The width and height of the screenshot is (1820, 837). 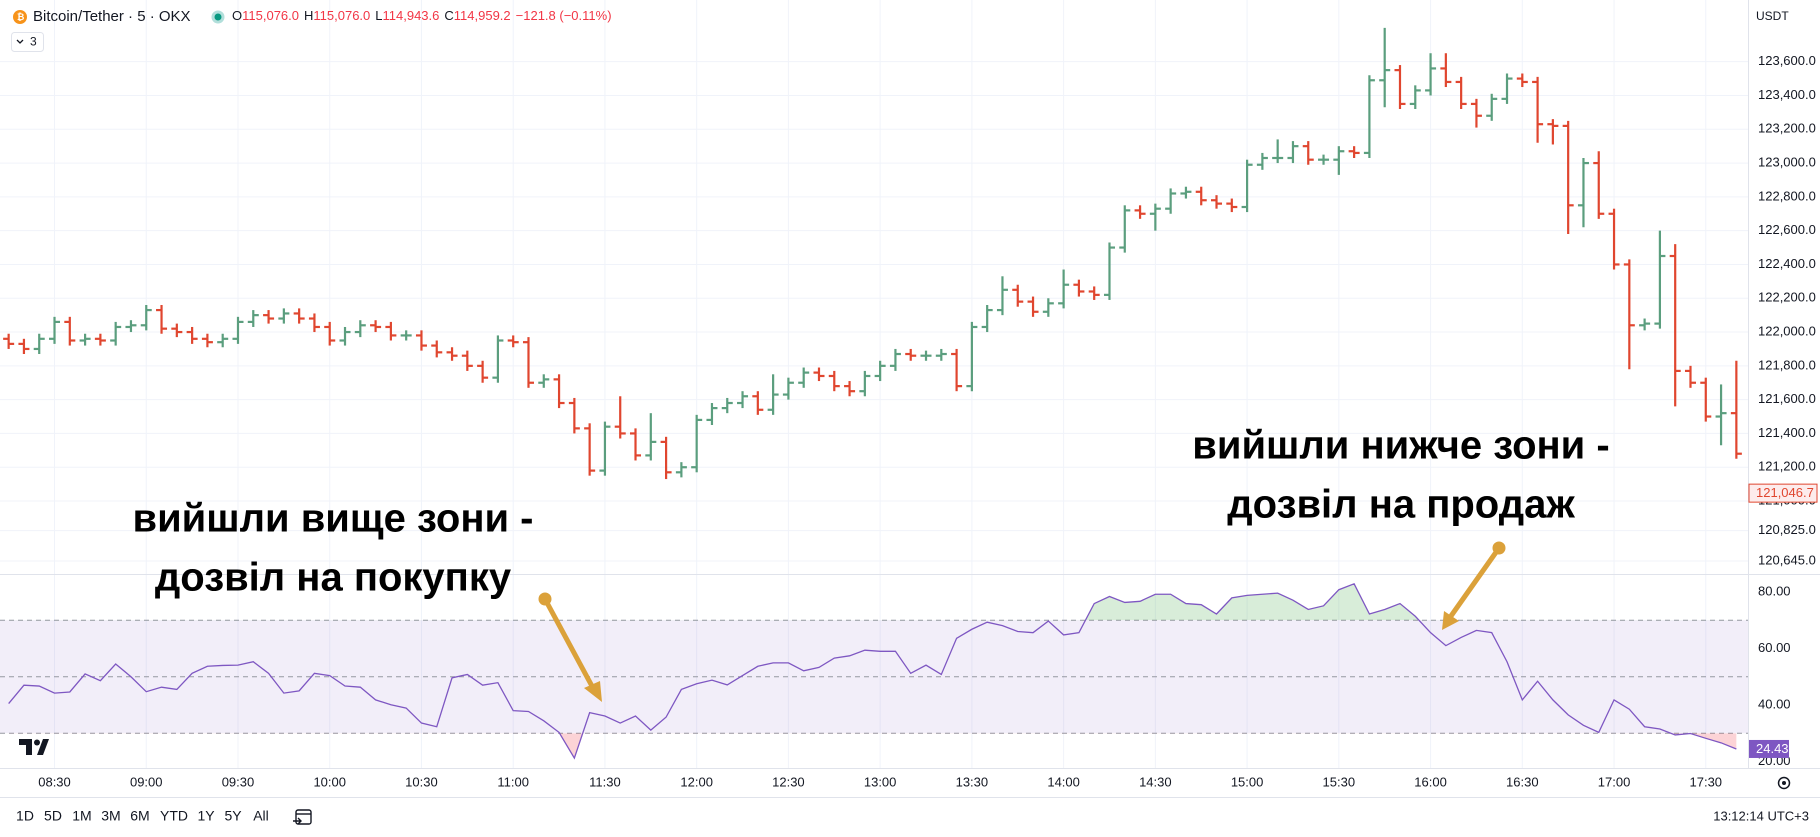 I want to click on x-tick-label: 14:30, so click(x=1155, y=781).